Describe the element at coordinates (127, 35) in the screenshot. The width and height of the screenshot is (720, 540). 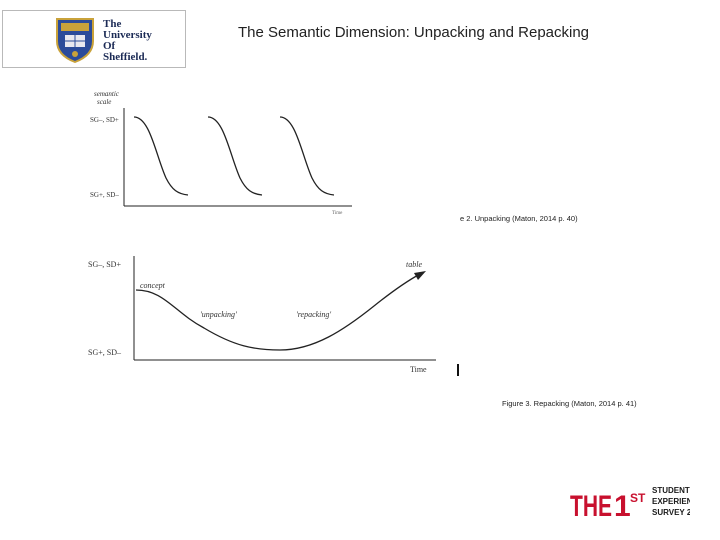
I see `logo-line-2: University` at that location.